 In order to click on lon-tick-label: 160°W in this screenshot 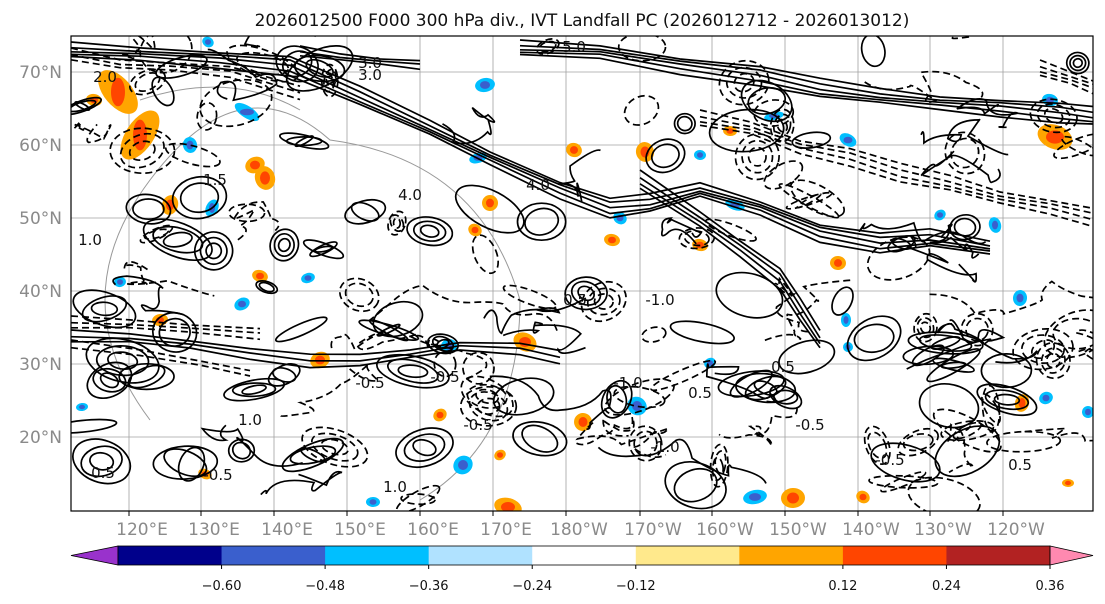, I will do `click(725, 530)`.